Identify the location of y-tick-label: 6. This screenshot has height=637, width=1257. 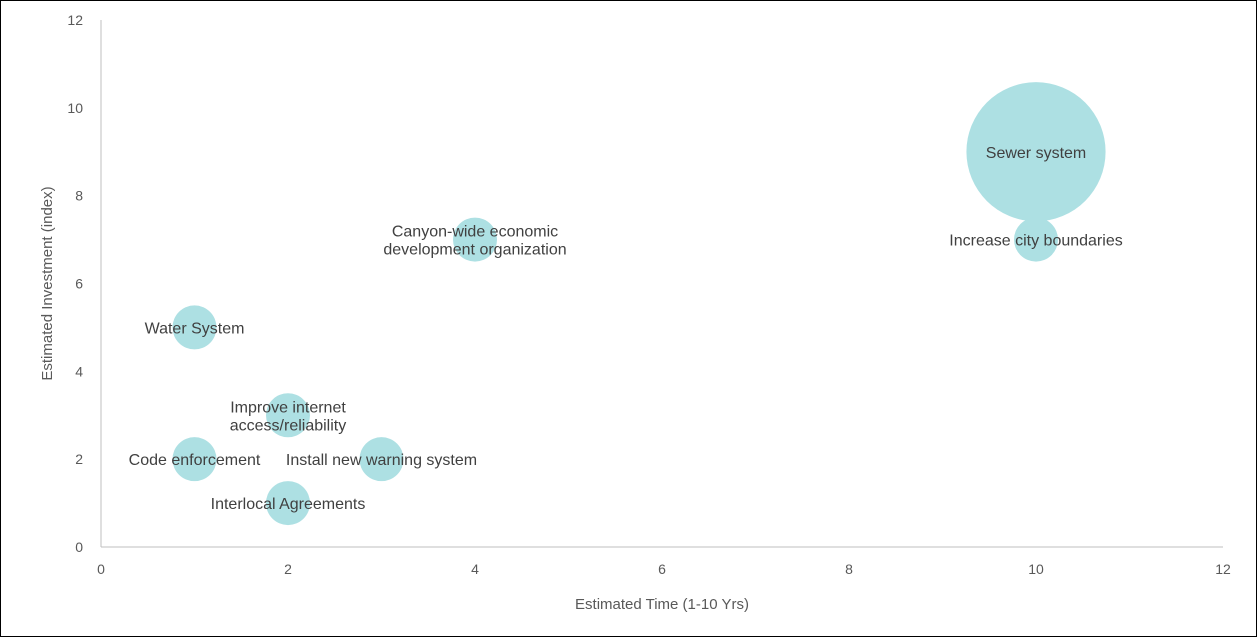
(79, 284).